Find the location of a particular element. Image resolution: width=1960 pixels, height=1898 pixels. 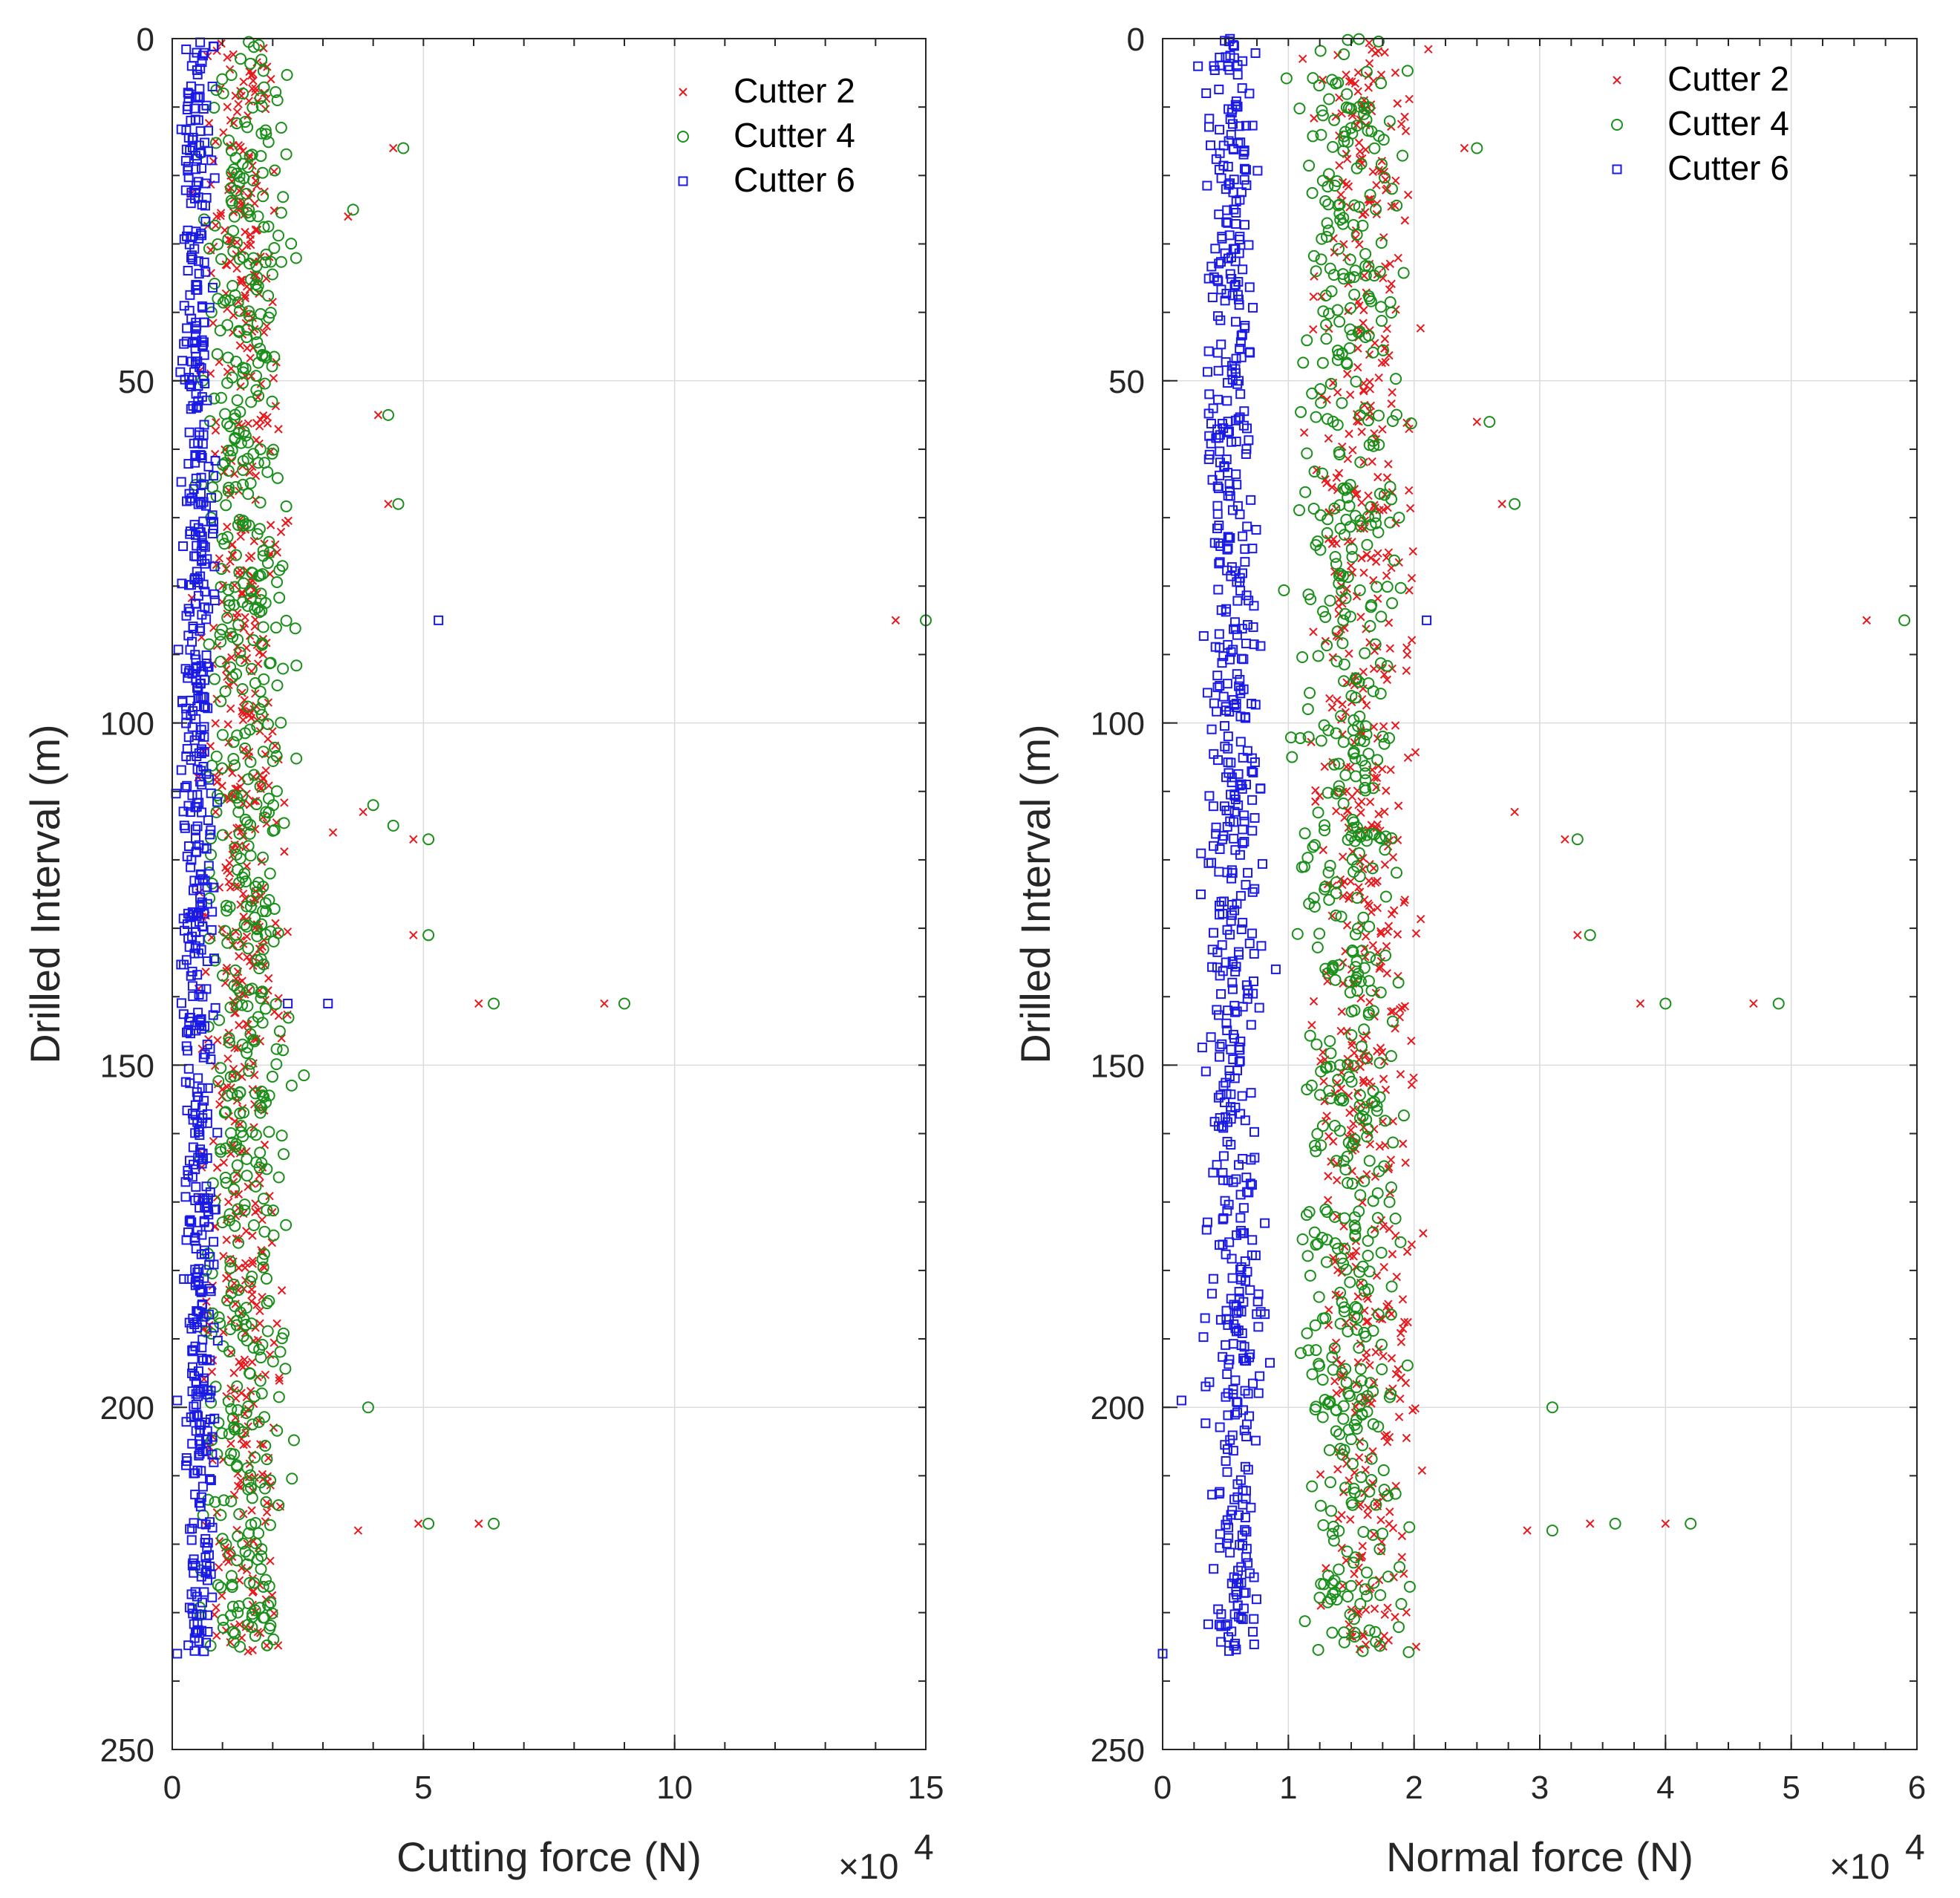

y-tick-label: 0 is located at coordinates (1136, 40).